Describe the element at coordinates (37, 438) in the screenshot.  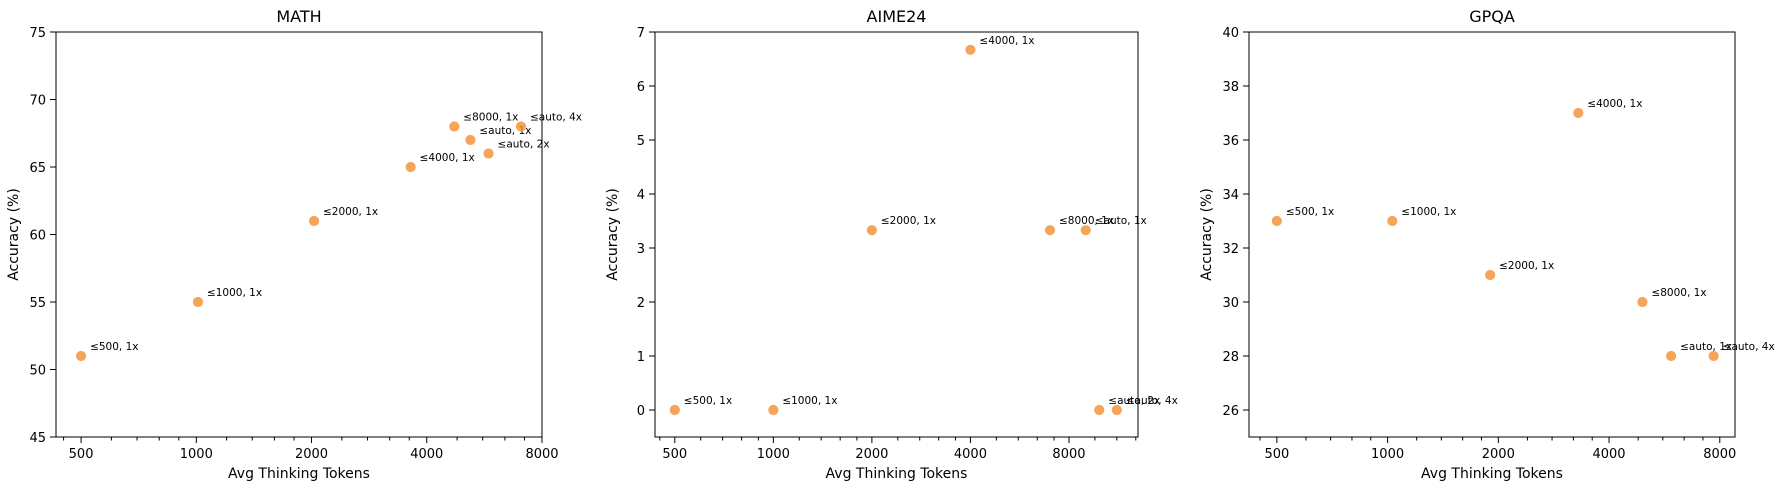
I see `y-tick-label: 45` at that location.